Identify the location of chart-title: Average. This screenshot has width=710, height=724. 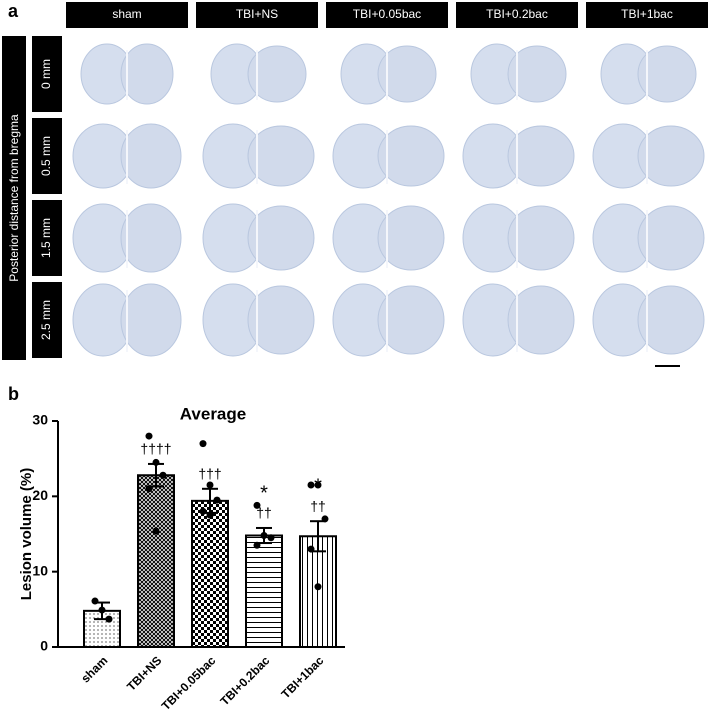
(213, 413).